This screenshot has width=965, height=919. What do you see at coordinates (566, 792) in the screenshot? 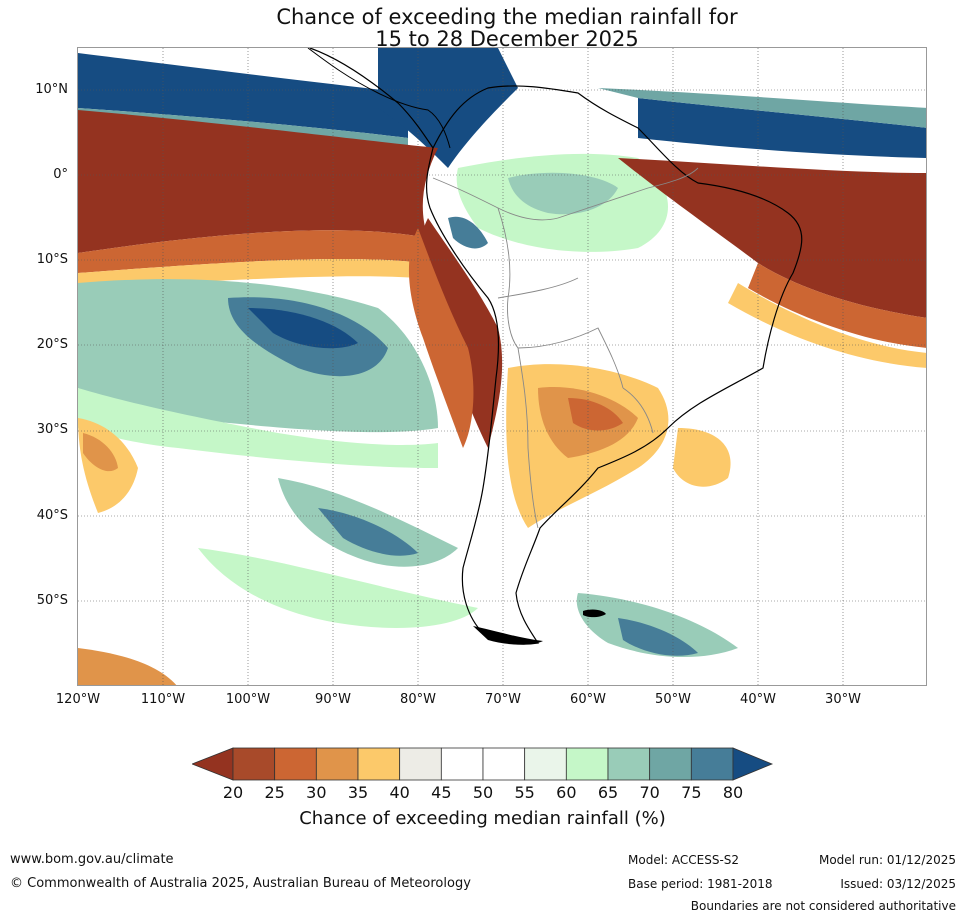
I see `colorbar-tick-label: 60` at bounding box center [566, 792].